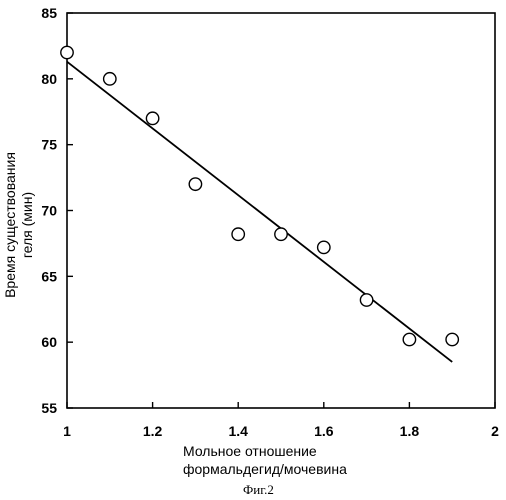 The height and width of the screenshot is (500, 506). Describe the element at coordinates (410, 431) in the screenshot. I see `x-tick-label: 1.8` at that location.